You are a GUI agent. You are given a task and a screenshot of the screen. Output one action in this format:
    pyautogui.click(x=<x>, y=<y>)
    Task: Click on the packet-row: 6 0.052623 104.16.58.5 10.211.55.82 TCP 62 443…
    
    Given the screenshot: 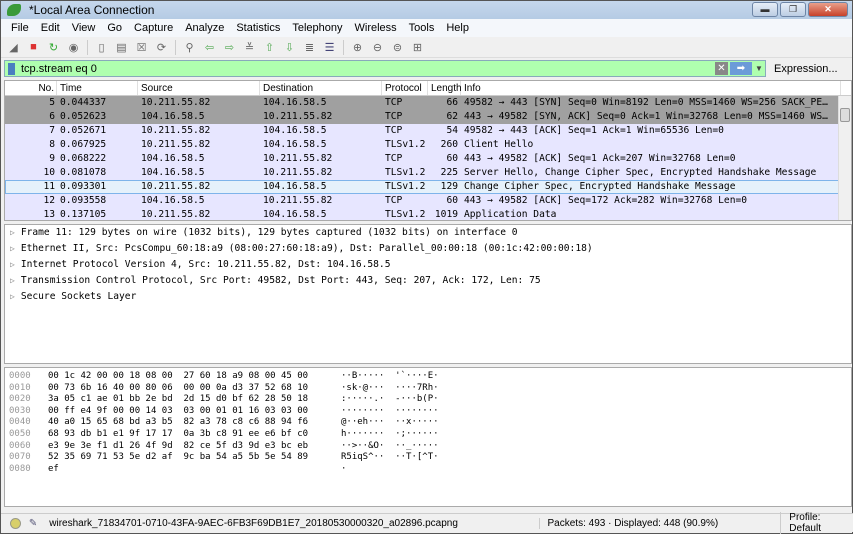 What is the action you would take?
    pyautogui.click(x=428, y=117)
    